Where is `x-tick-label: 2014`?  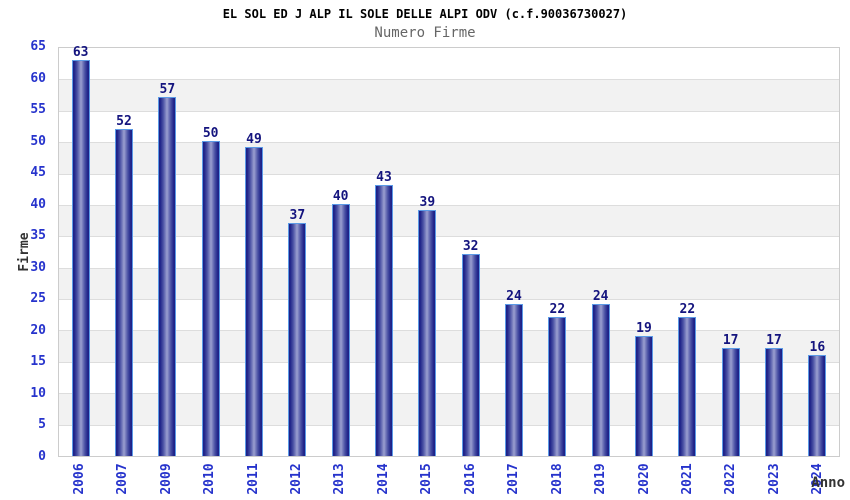 x-tick-label: 2014 is located at coordinates (383, 479).